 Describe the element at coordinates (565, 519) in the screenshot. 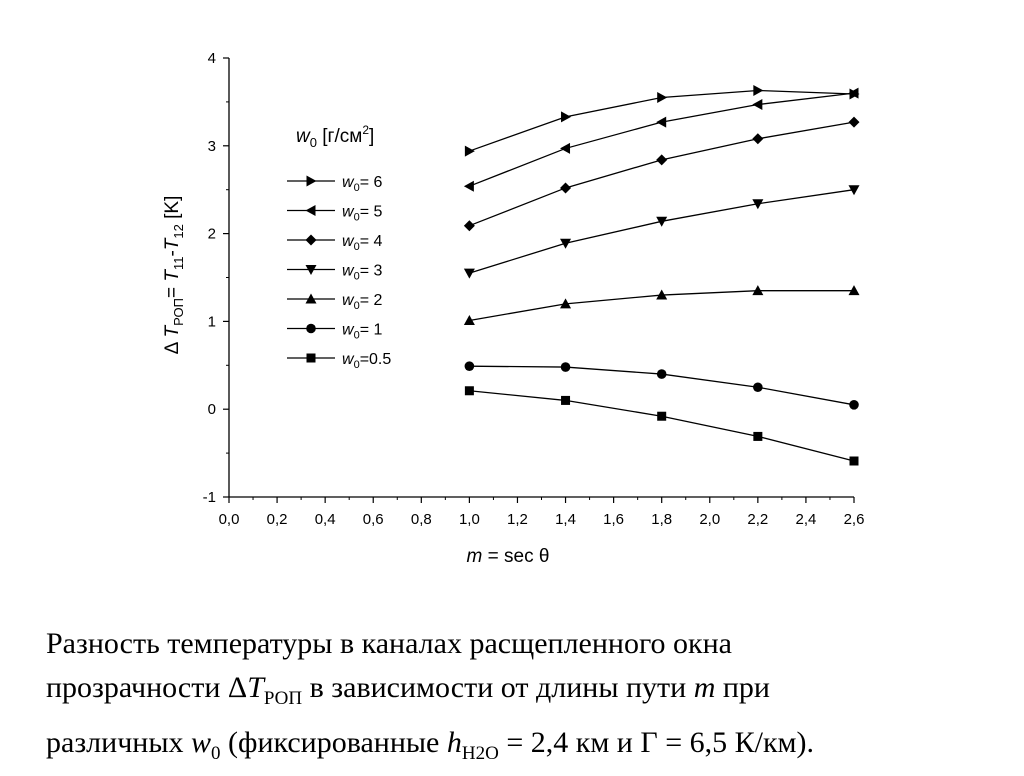

I see `x-tick-label: 1,4` at that location.